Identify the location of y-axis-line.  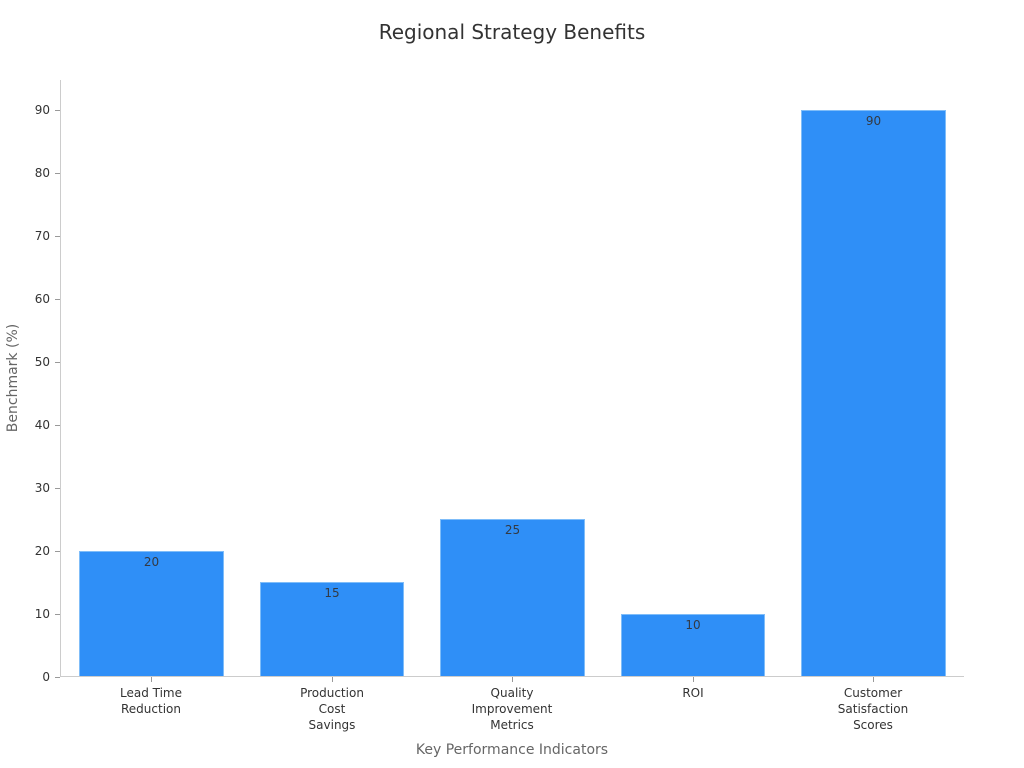
(60, 378).